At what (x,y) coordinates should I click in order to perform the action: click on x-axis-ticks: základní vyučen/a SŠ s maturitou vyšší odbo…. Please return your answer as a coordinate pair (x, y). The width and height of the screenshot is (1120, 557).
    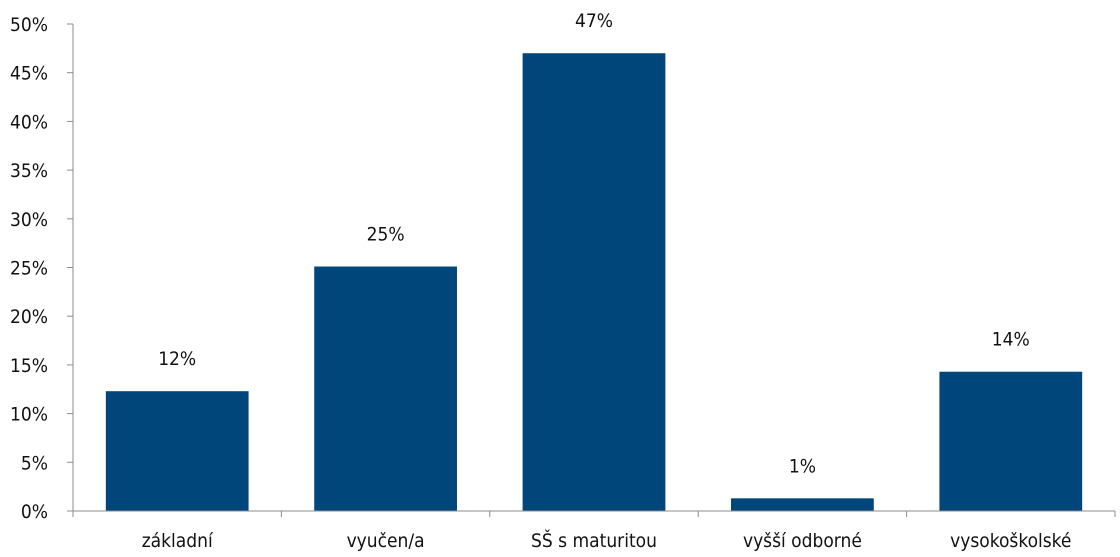
    Looking at the image, I should click on (594, 531).